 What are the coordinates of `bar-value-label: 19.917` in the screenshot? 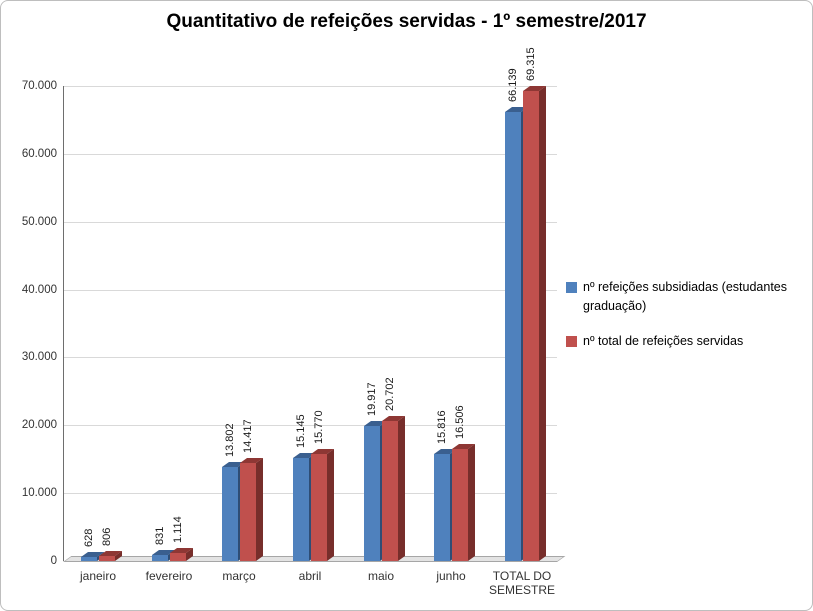 It's located at (372, 399).